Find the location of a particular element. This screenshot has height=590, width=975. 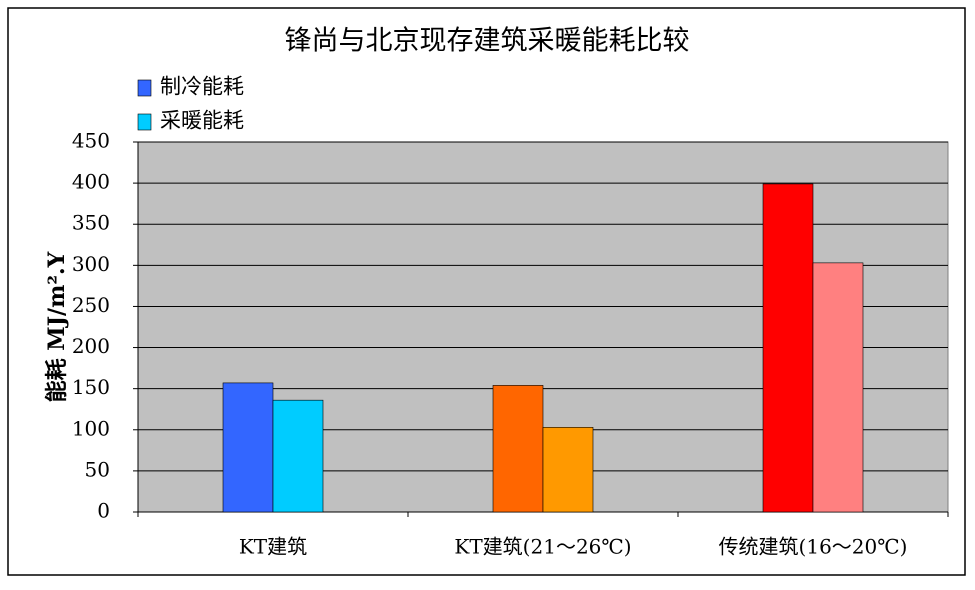

y-tick-label: 450 is located at coordinates (91, 141).